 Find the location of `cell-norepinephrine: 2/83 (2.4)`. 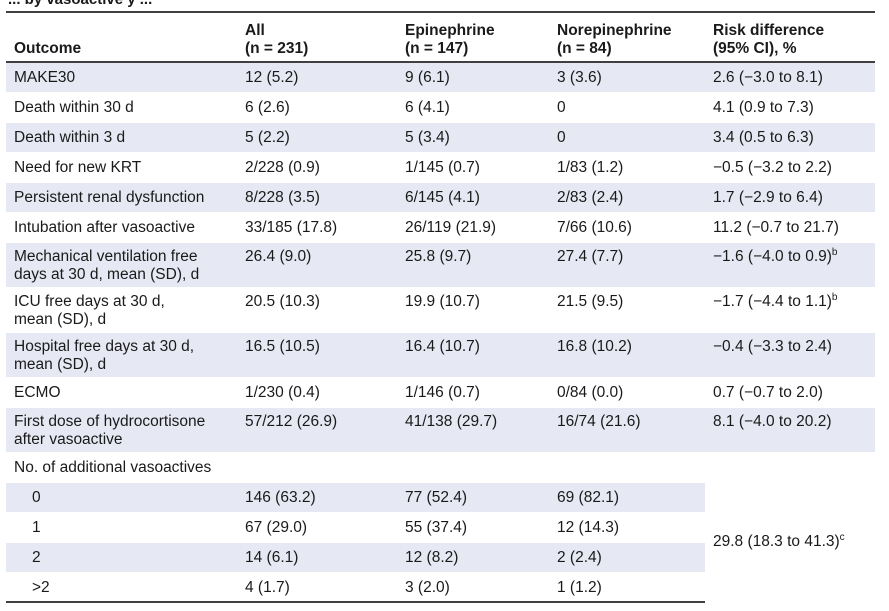

cell-norepinephrine: 2/83 (2.4) is located at coordinates (627, 197).